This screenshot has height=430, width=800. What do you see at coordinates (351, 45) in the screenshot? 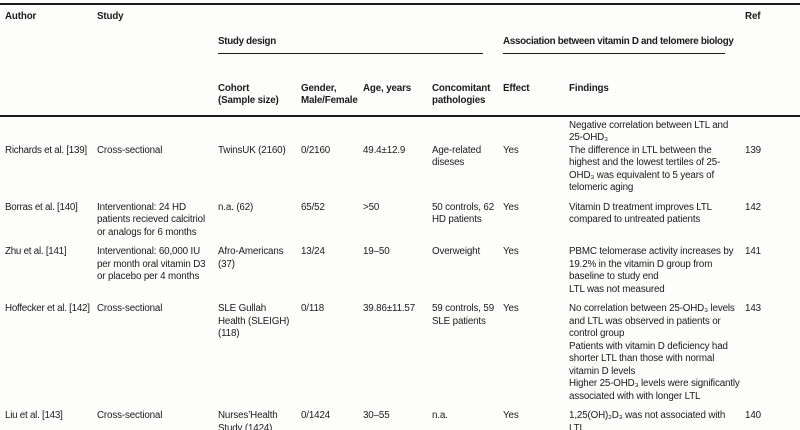
I see `study-design-group-label: Study design` at bounding box center [351, 45].